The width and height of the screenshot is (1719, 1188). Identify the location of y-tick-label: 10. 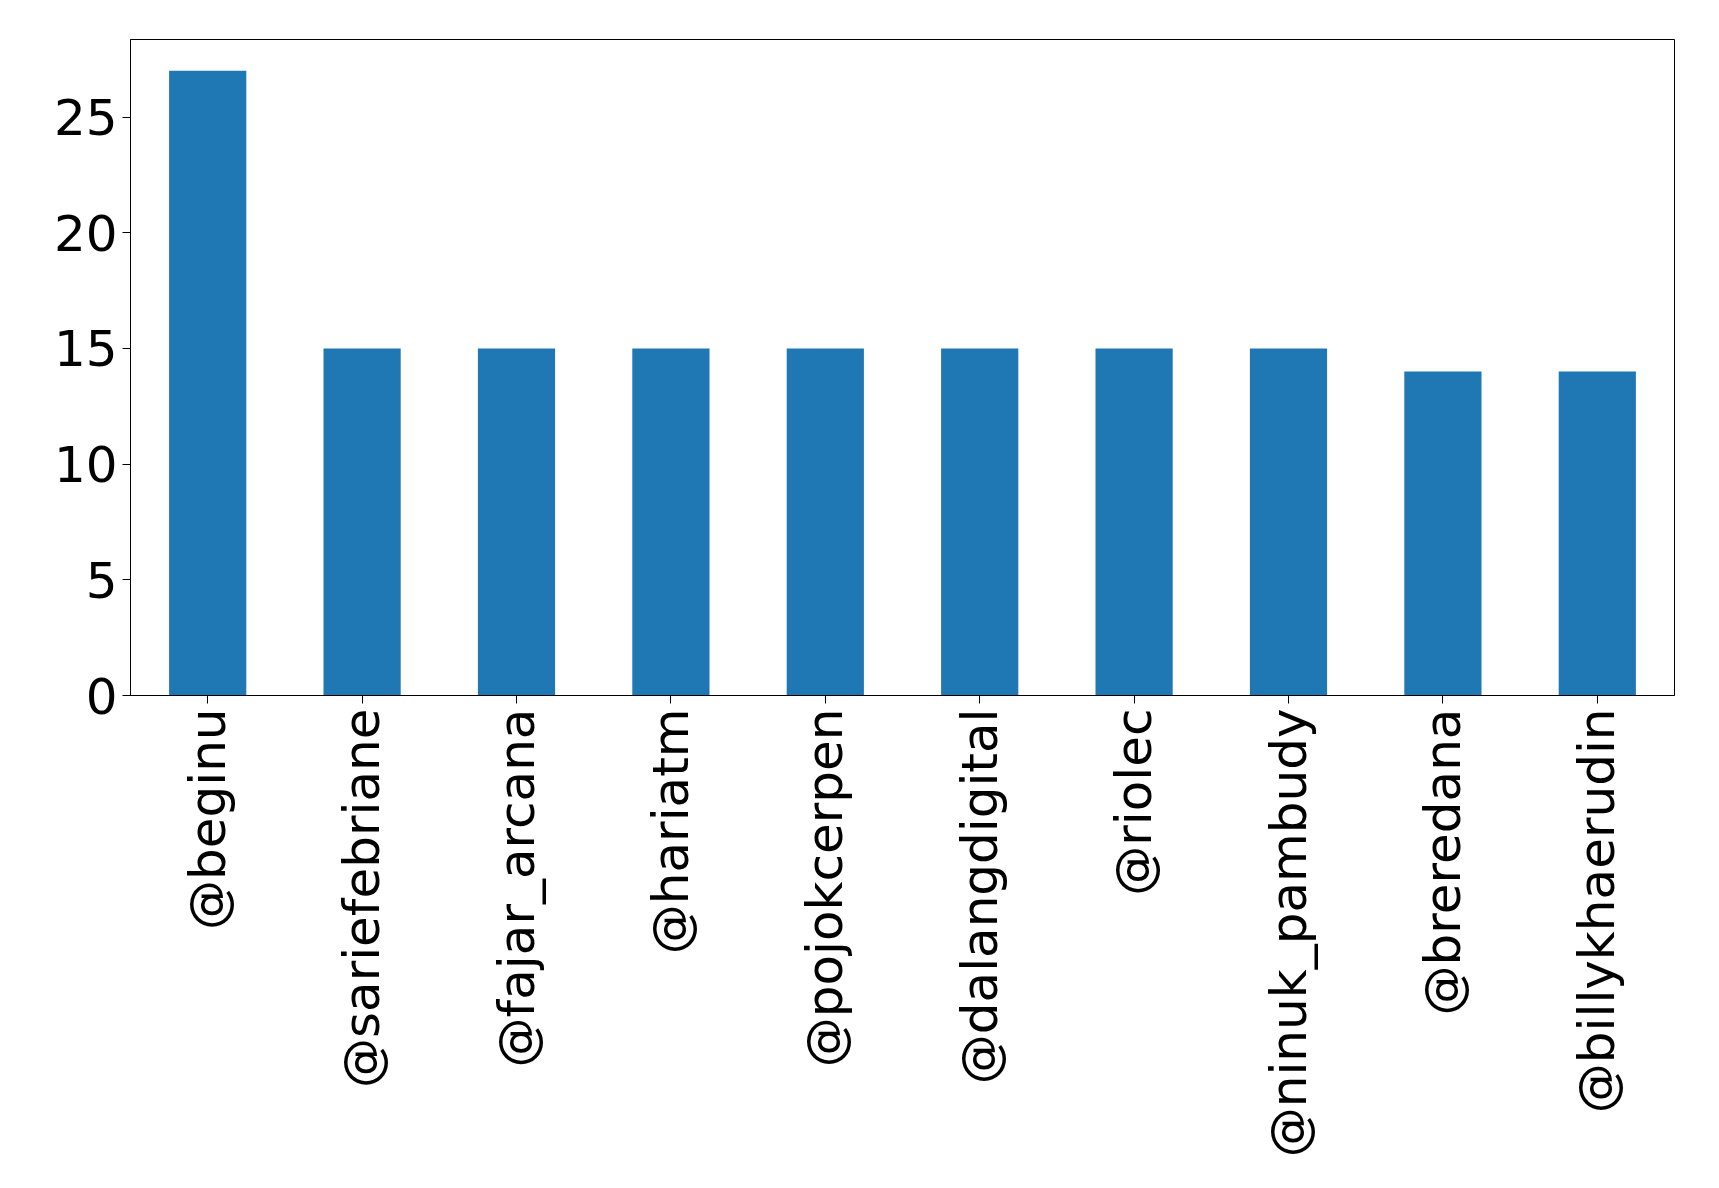
(85, 465).